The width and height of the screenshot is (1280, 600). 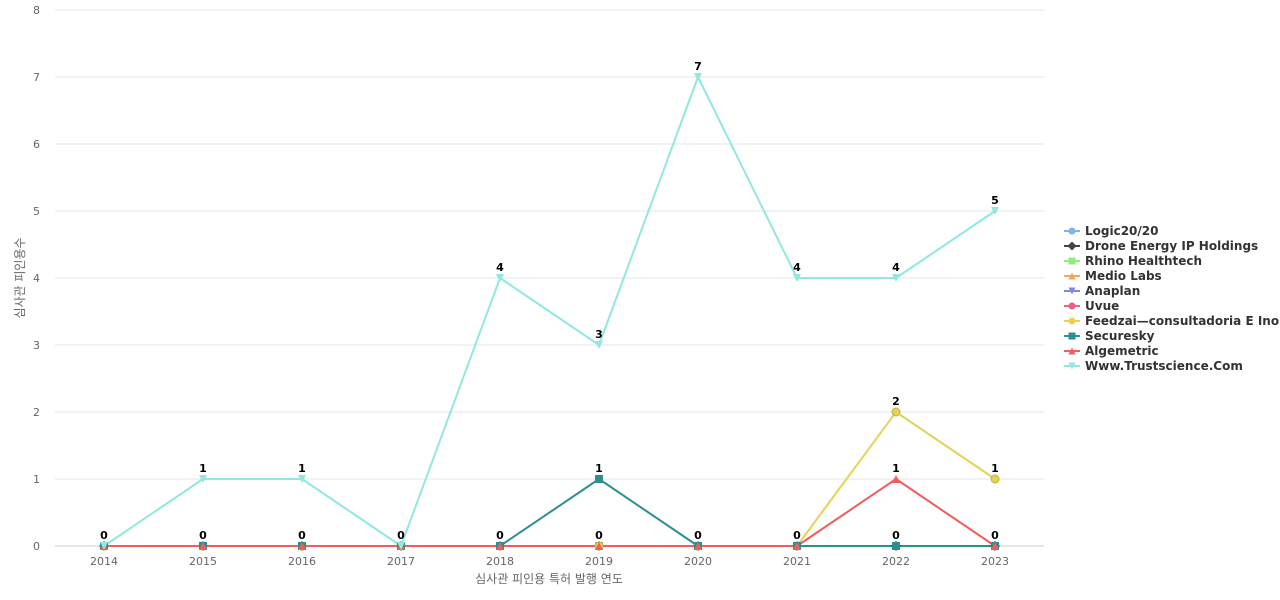 What do you see at coordinates (36, 10) in the screenshot?
I see `y-tick-label: 8` at bounding box center [36, 10].